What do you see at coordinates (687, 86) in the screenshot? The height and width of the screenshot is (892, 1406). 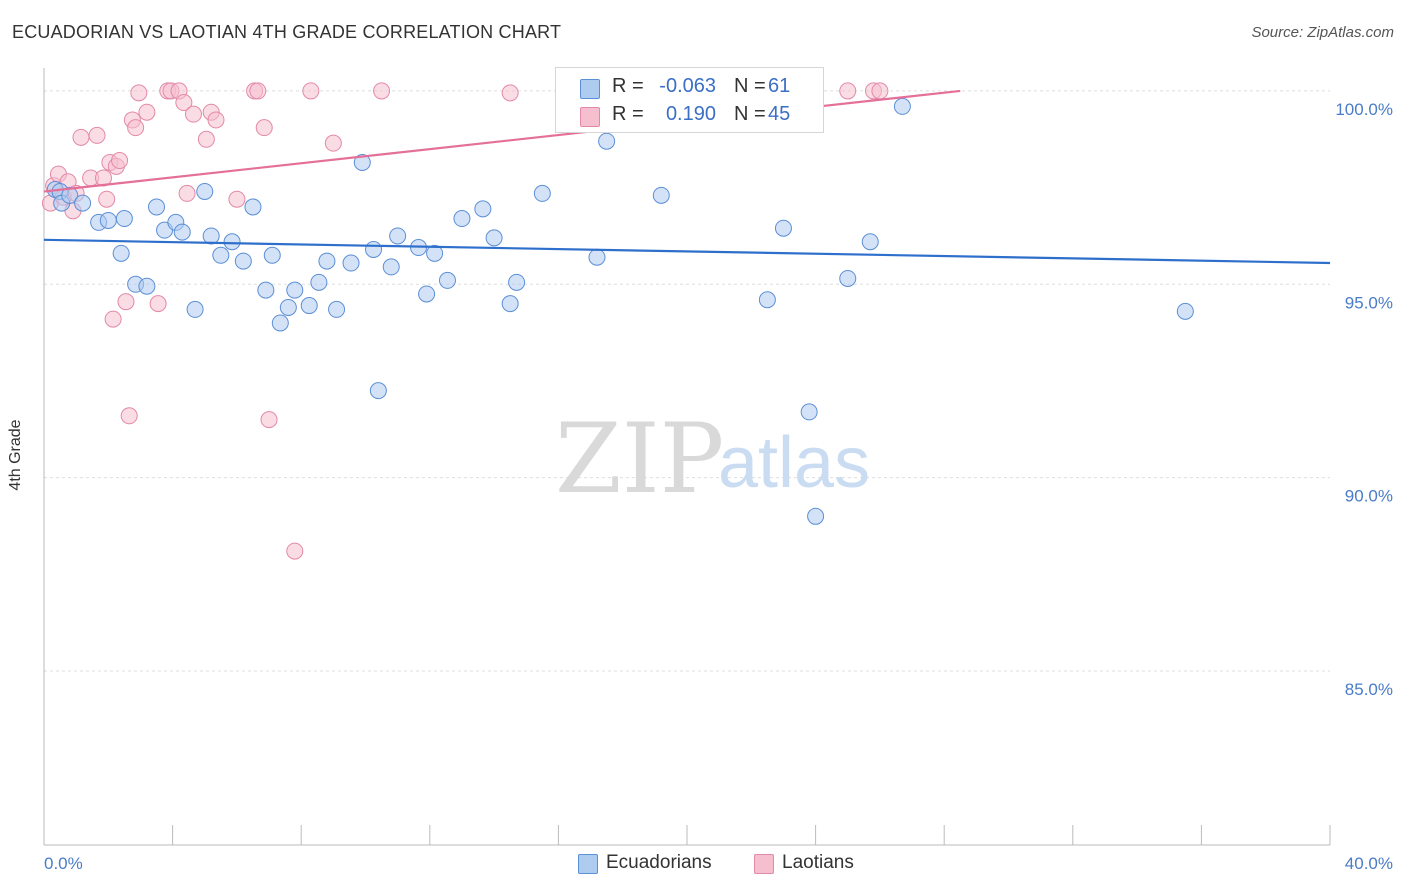 I see `legend-r-value: -0.063` at bounding box center [687, 86].